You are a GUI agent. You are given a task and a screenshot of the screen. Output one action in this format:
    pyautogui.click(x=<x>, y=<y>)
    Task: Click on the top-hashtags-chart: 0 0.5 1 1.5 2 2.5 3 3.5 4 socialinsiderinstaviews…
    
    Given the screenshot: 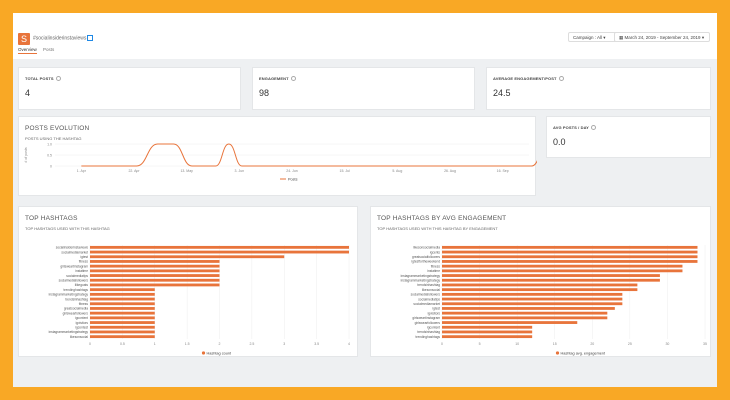 What is the action you would take?
    pyautogui.click(x=199, y=300)
    